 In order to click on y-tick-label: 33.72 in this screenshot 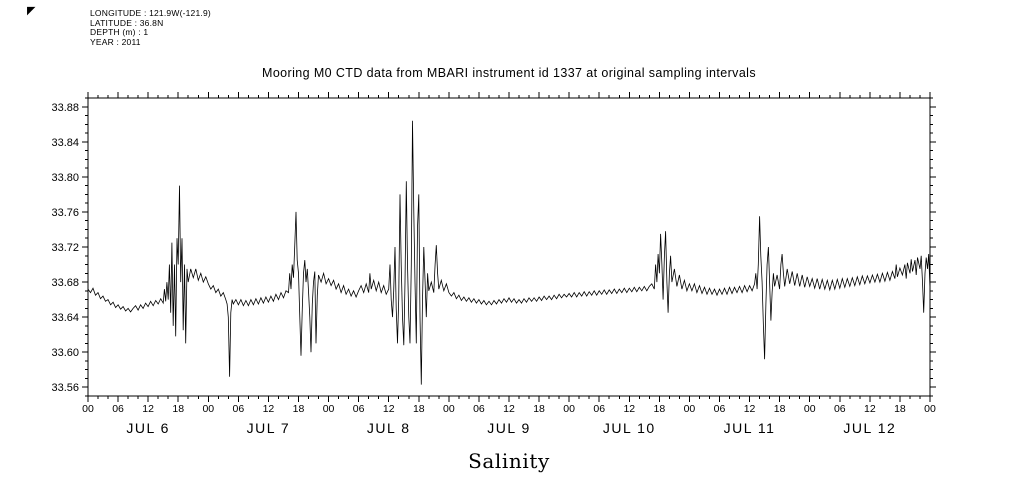, I will do `click(65, 248)`.